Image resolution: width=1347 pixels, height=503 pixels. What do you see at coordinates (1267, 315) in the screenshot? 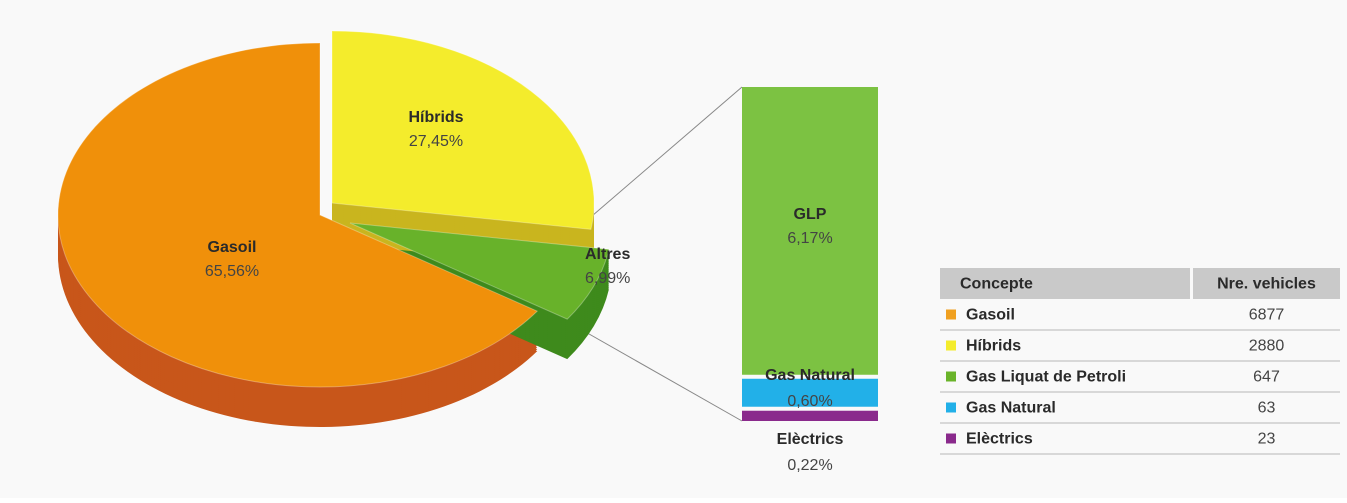
I see `row-value: 6877` at bounding box center [1267, 315].